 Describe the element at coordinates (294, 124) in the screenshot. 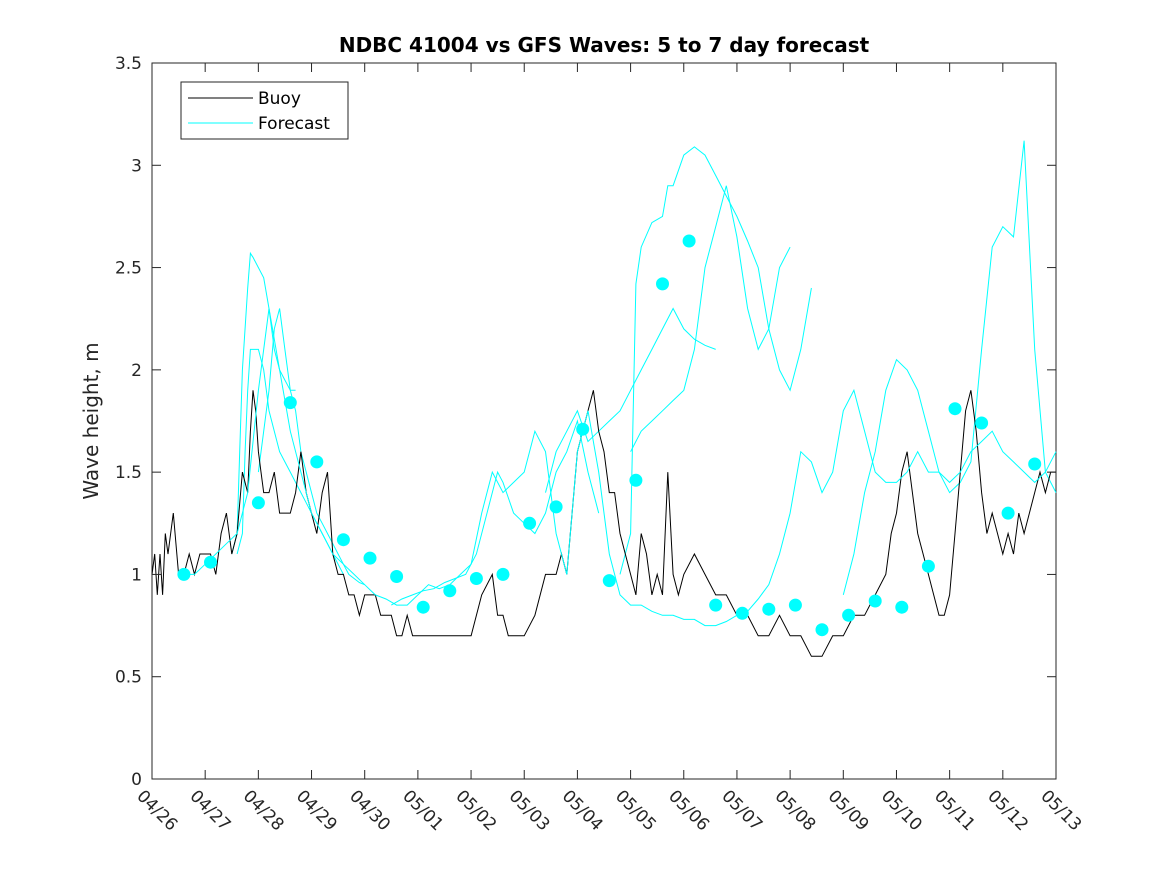

I see `legend-forecast-label: Forecast` at that location.